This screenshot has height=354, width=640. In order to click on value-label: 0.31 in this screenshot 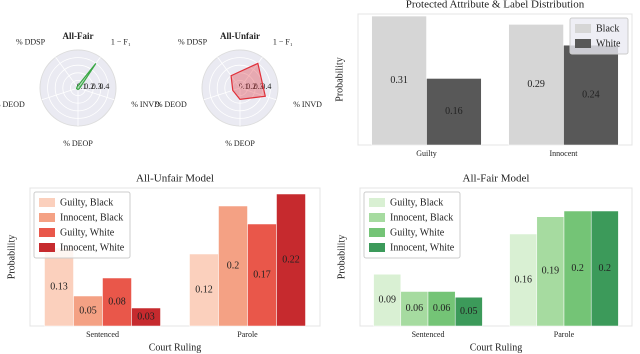, I will do `click(399, 80)`.